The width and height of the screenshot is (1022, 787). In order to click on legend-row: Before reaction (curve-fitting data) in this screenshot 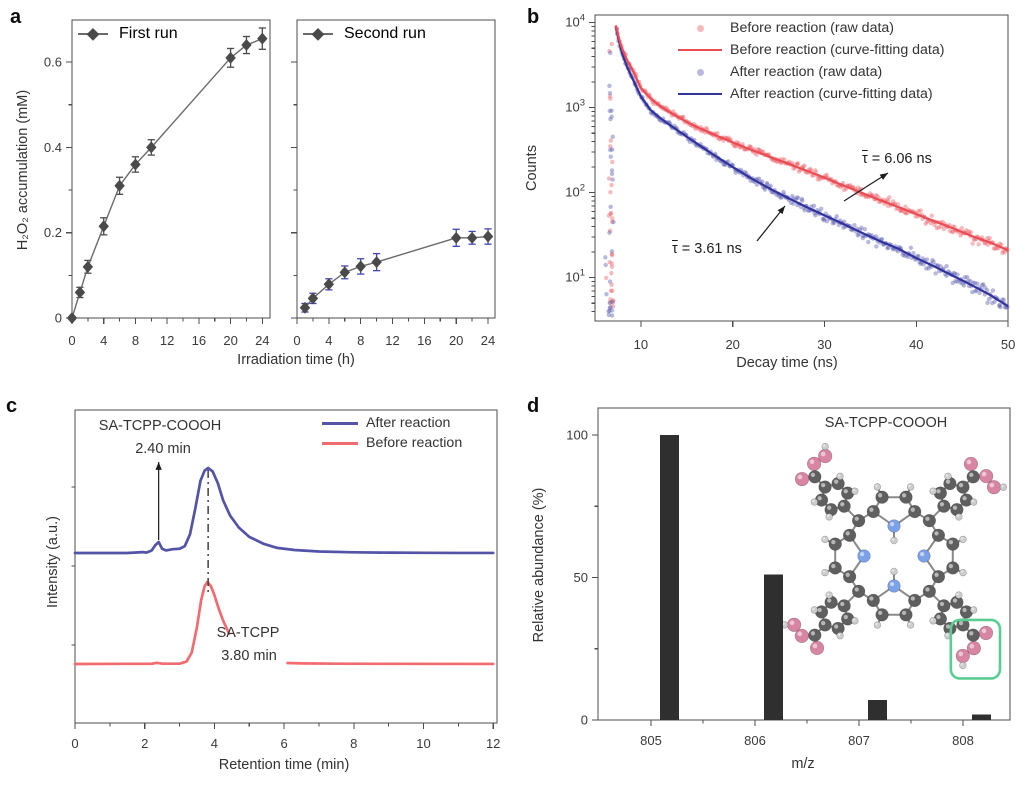, I will do `click(811, 50)`.